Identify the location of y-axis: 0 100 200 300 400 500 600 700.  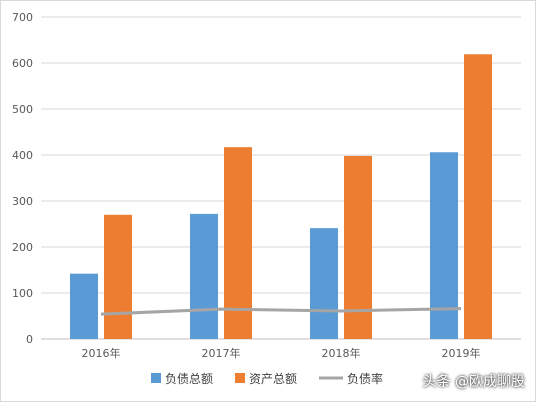
(22, 178).